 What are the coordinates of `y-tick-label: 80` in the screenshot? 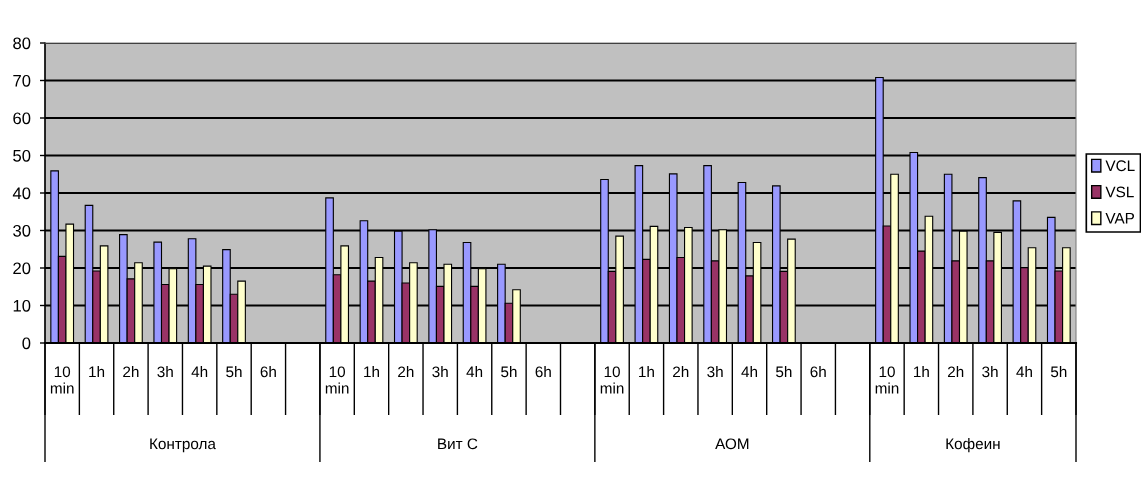 It's located at (22, 43).